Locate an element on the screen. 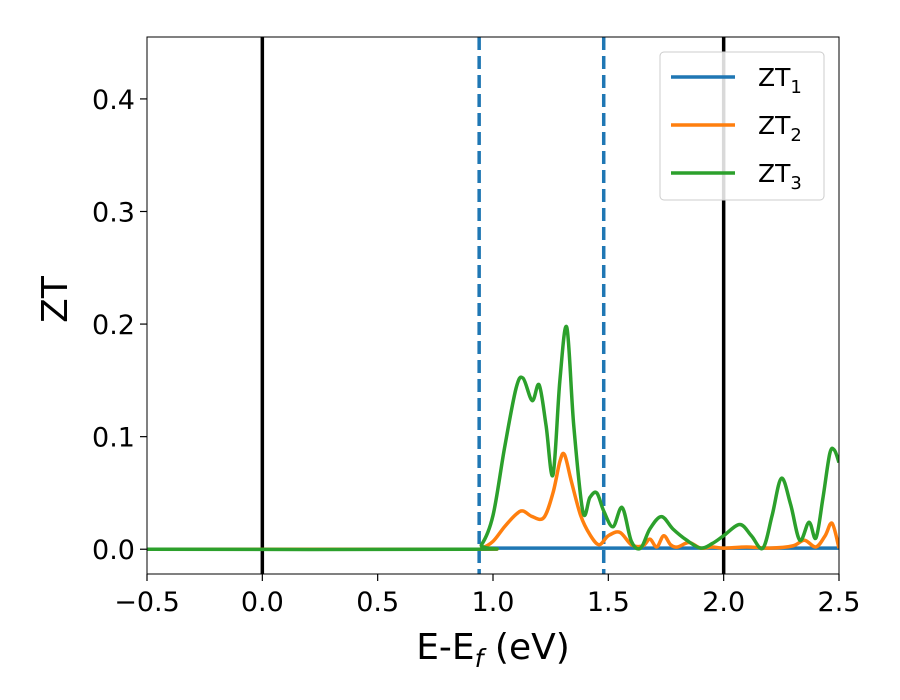 The width and height of the screenshot is (900, 700). x-tick-label: 0.0 is located at coordinates (262, 602).